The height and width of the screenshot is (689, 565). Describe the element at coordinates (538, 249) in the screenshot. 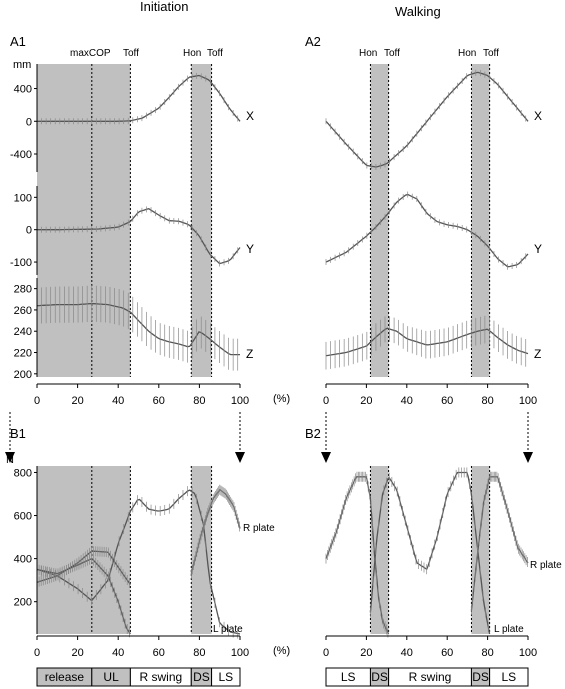

I see `series-label-y-a2: Y` at that location.